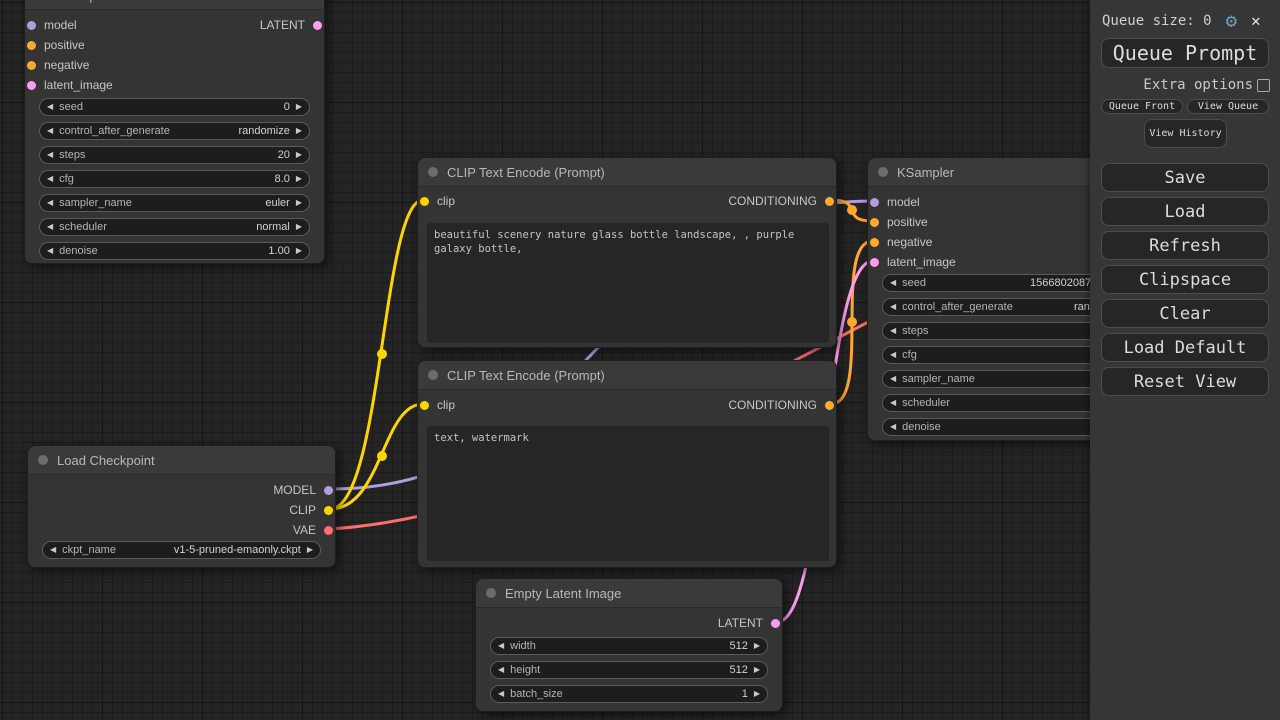 This screenshot has width=1280, height=720. Describe the element at coordinates (174, 107) in the screenshot. I see `widget-seed: ◀ seed 0 ▶` at that location.